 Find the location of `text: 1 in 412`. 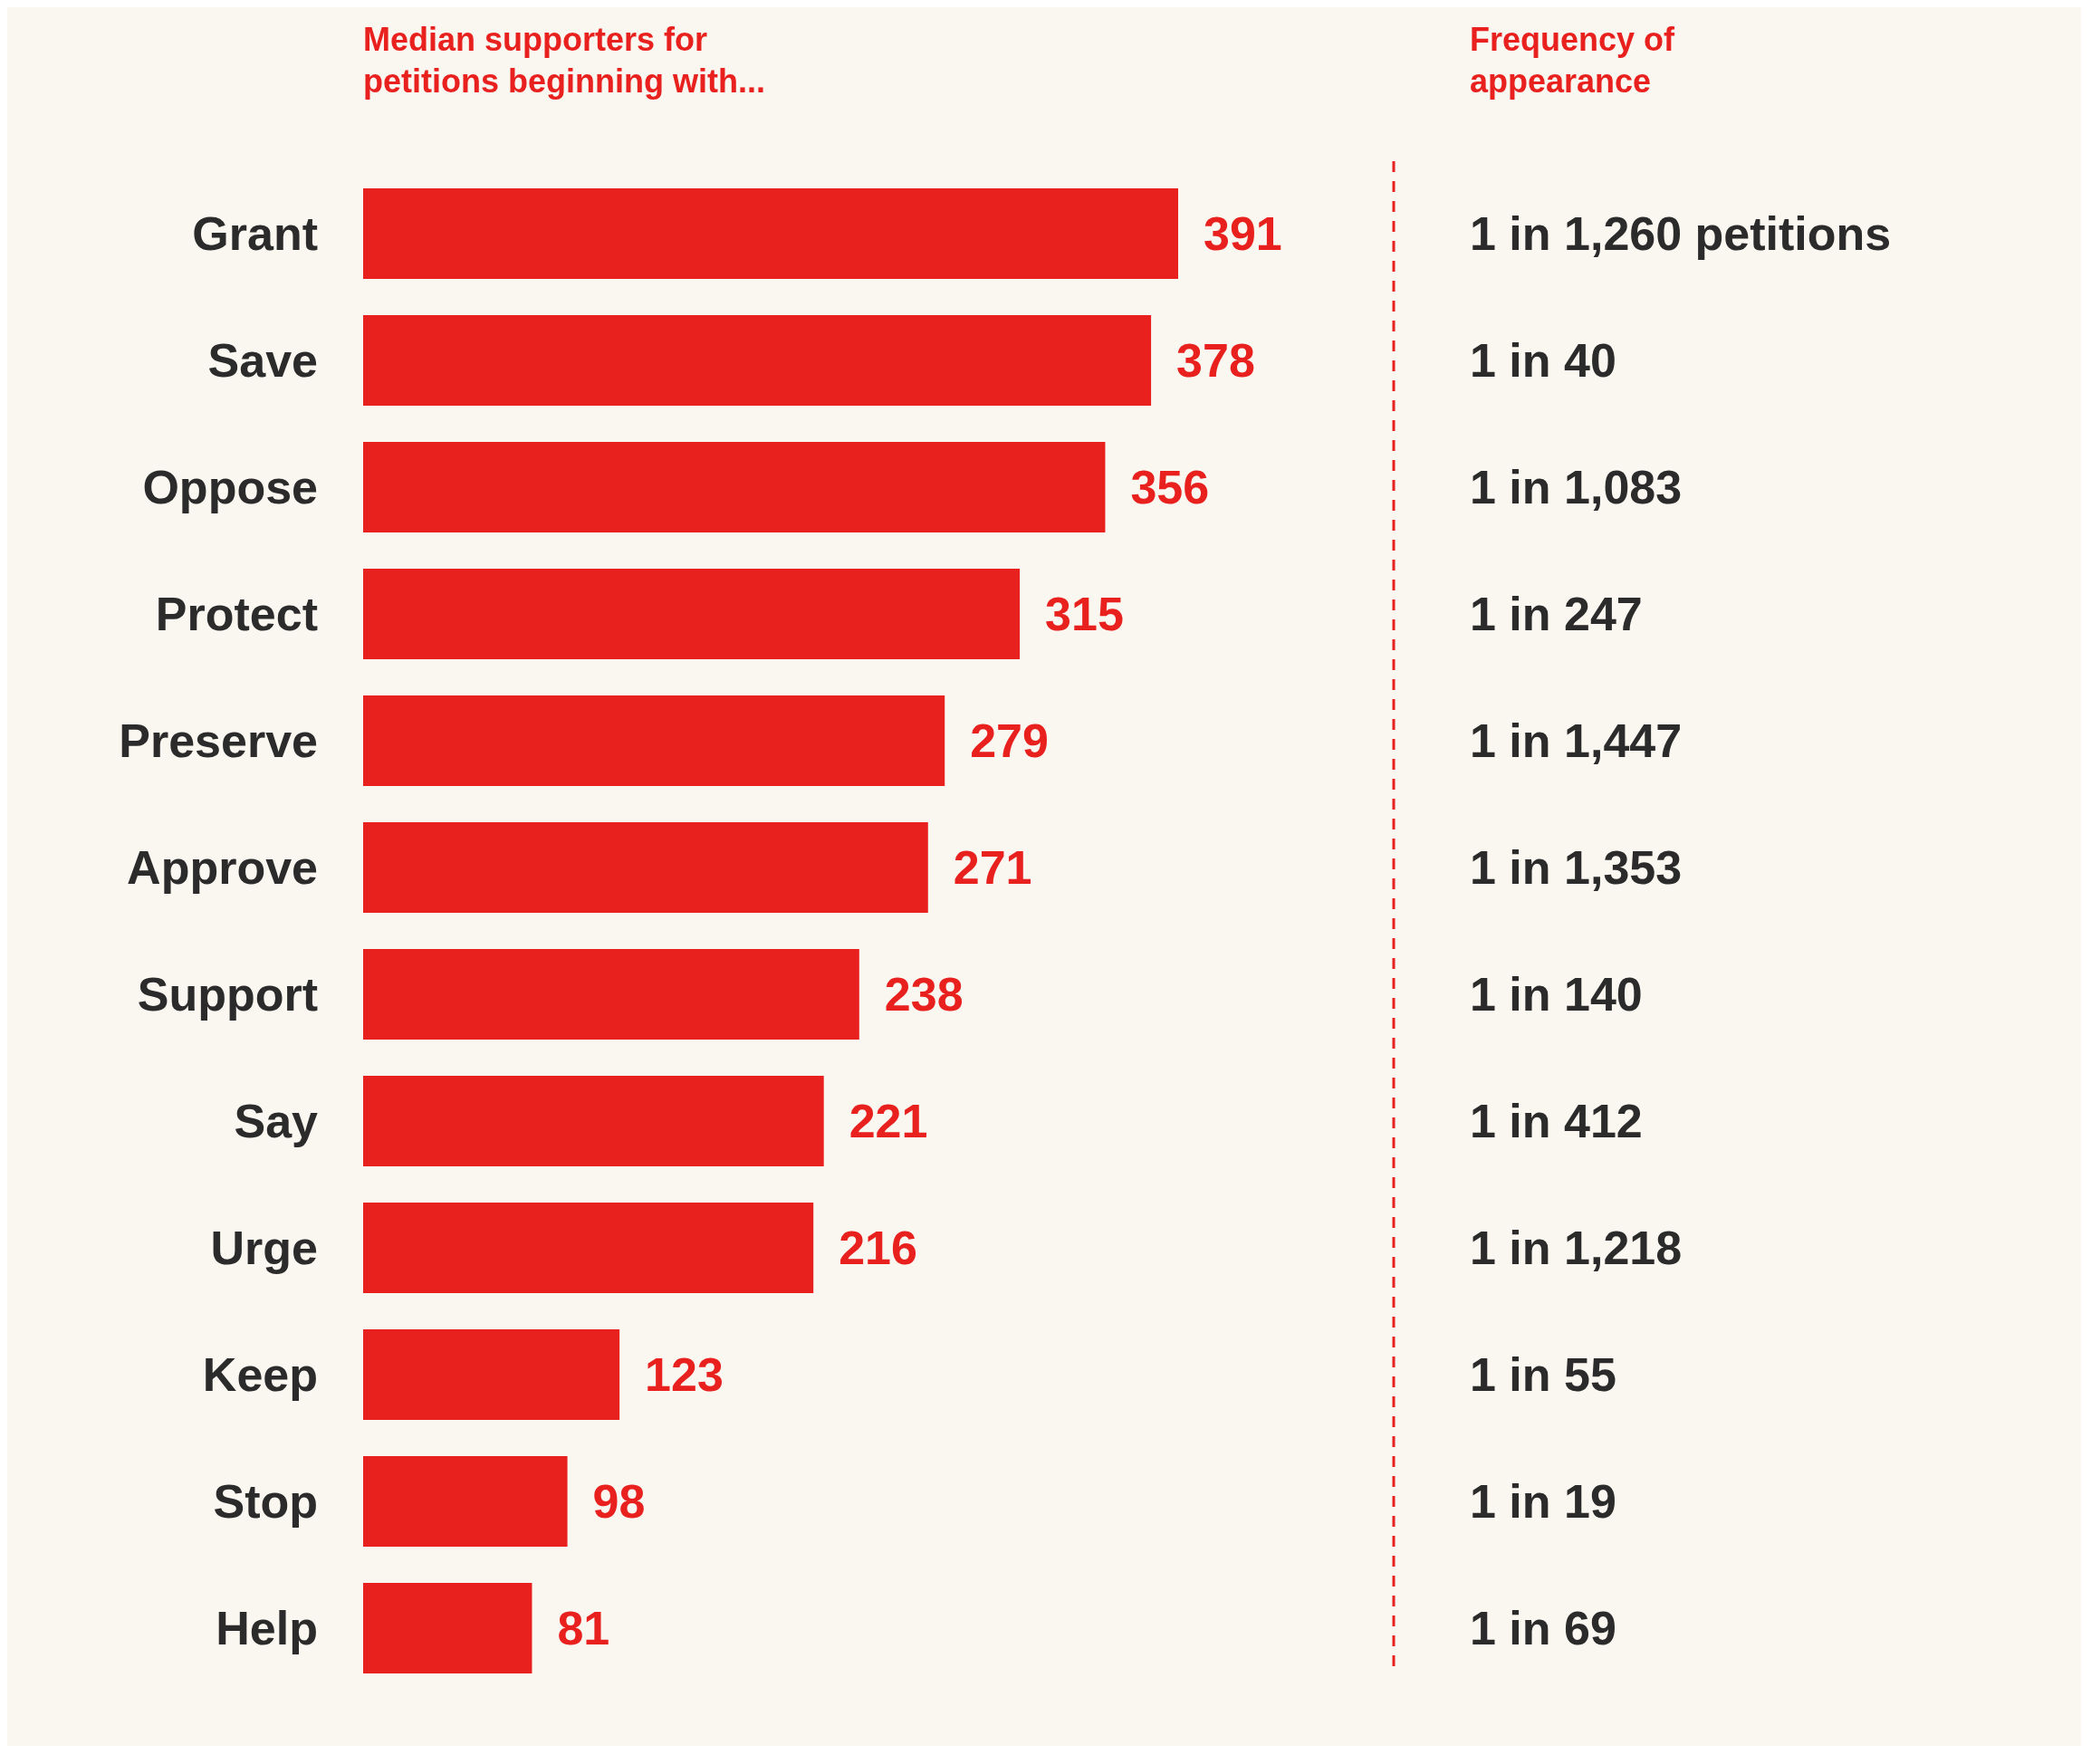

text: 1 in 412 is located at coordinates (1556, 1121).